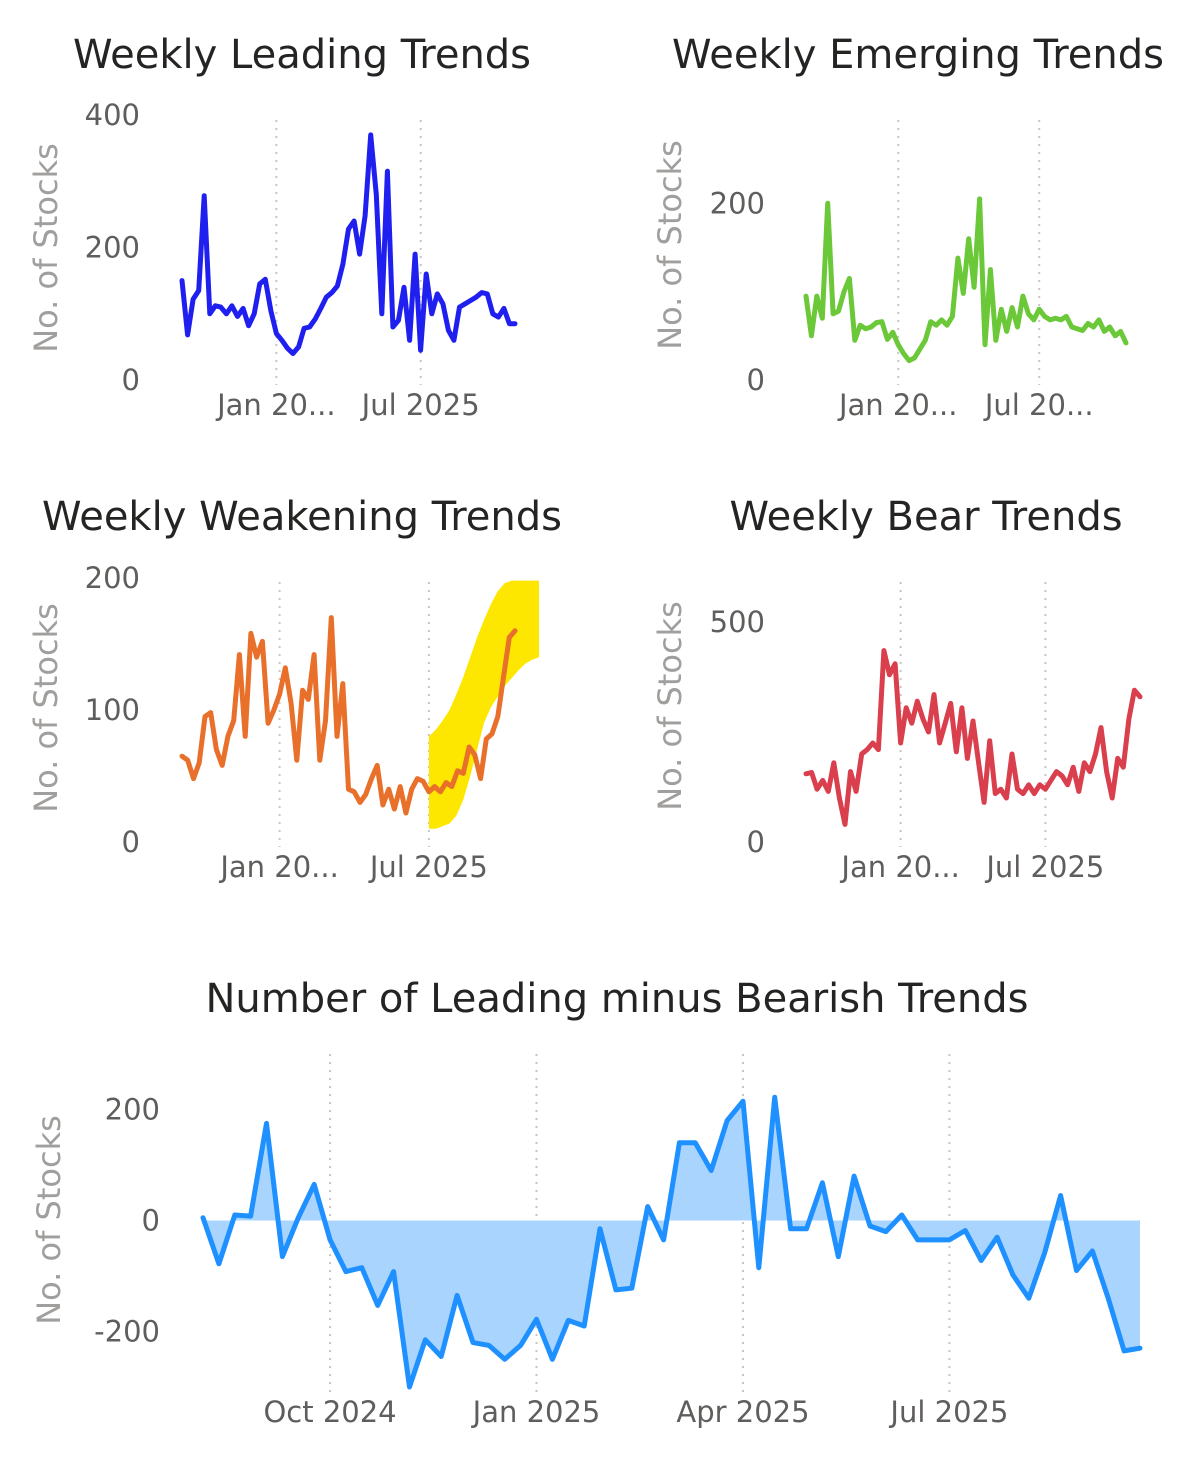  Describe the element at coordinates (127, 1332) in the screenshot. I see `y-tick-label: -200` at that location.